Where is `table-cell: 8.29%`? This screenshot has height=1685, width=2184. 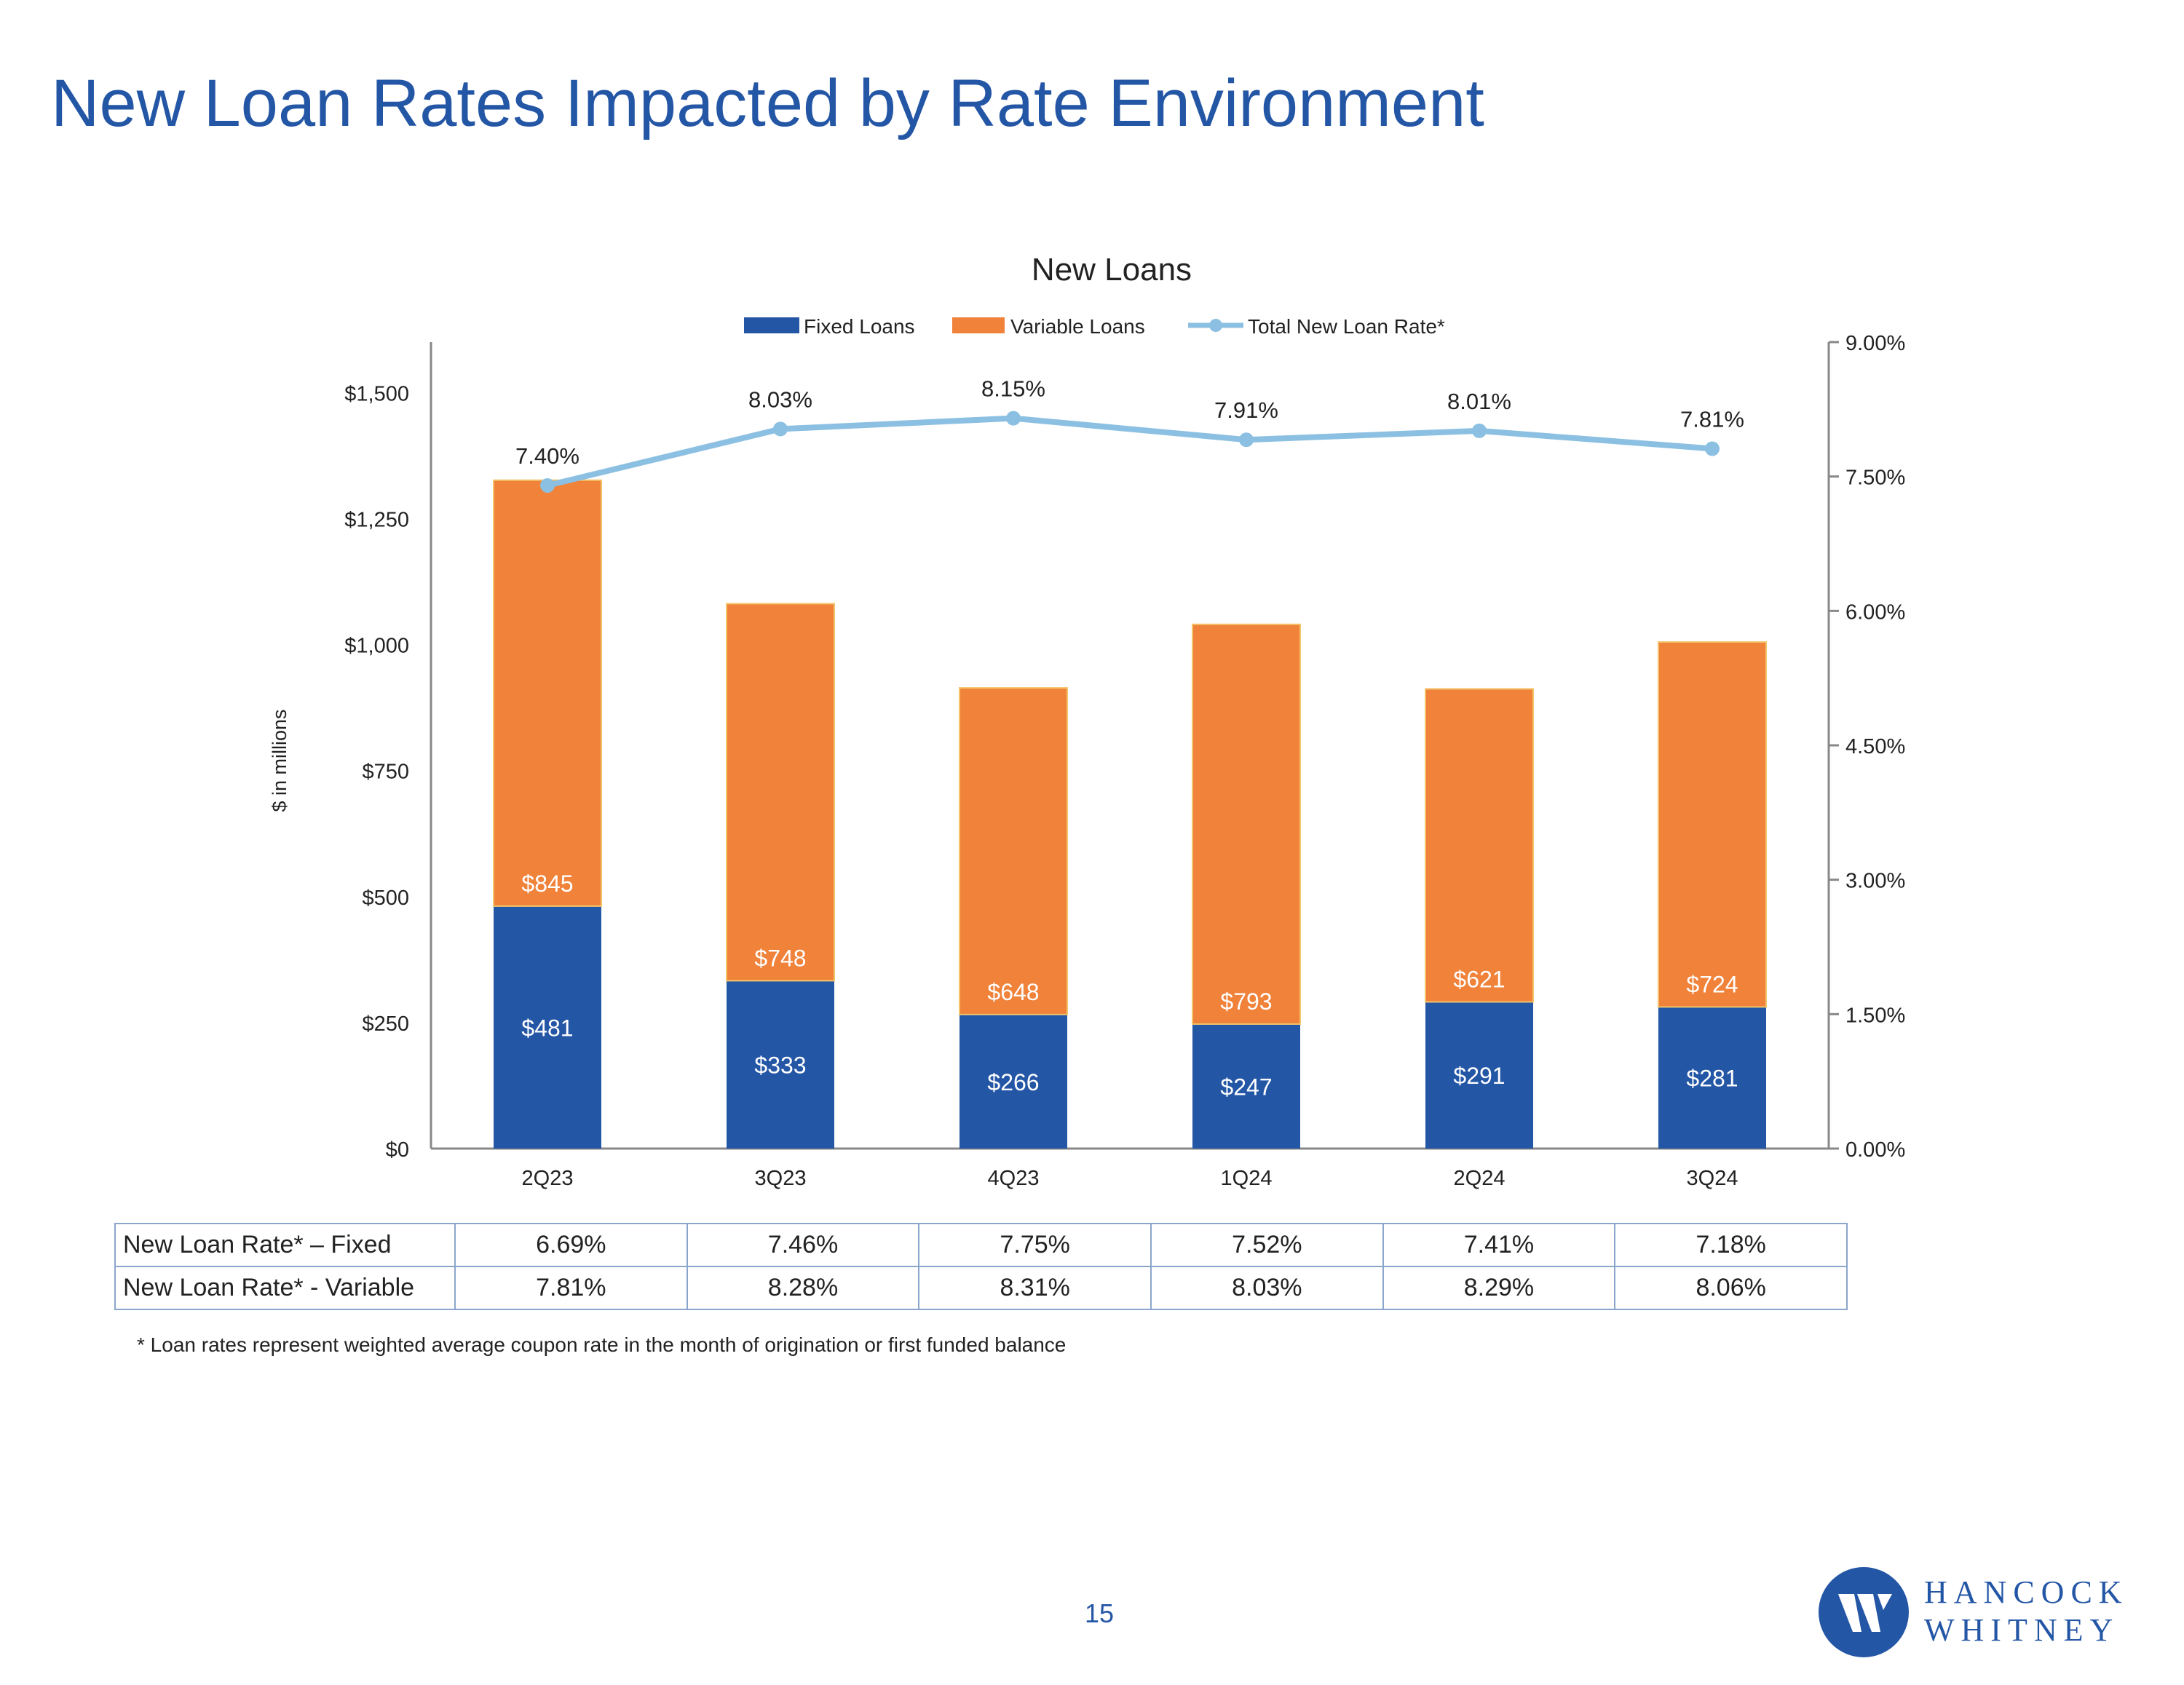
table-cell: 8.29% is located at coordinates (1499, 1288).